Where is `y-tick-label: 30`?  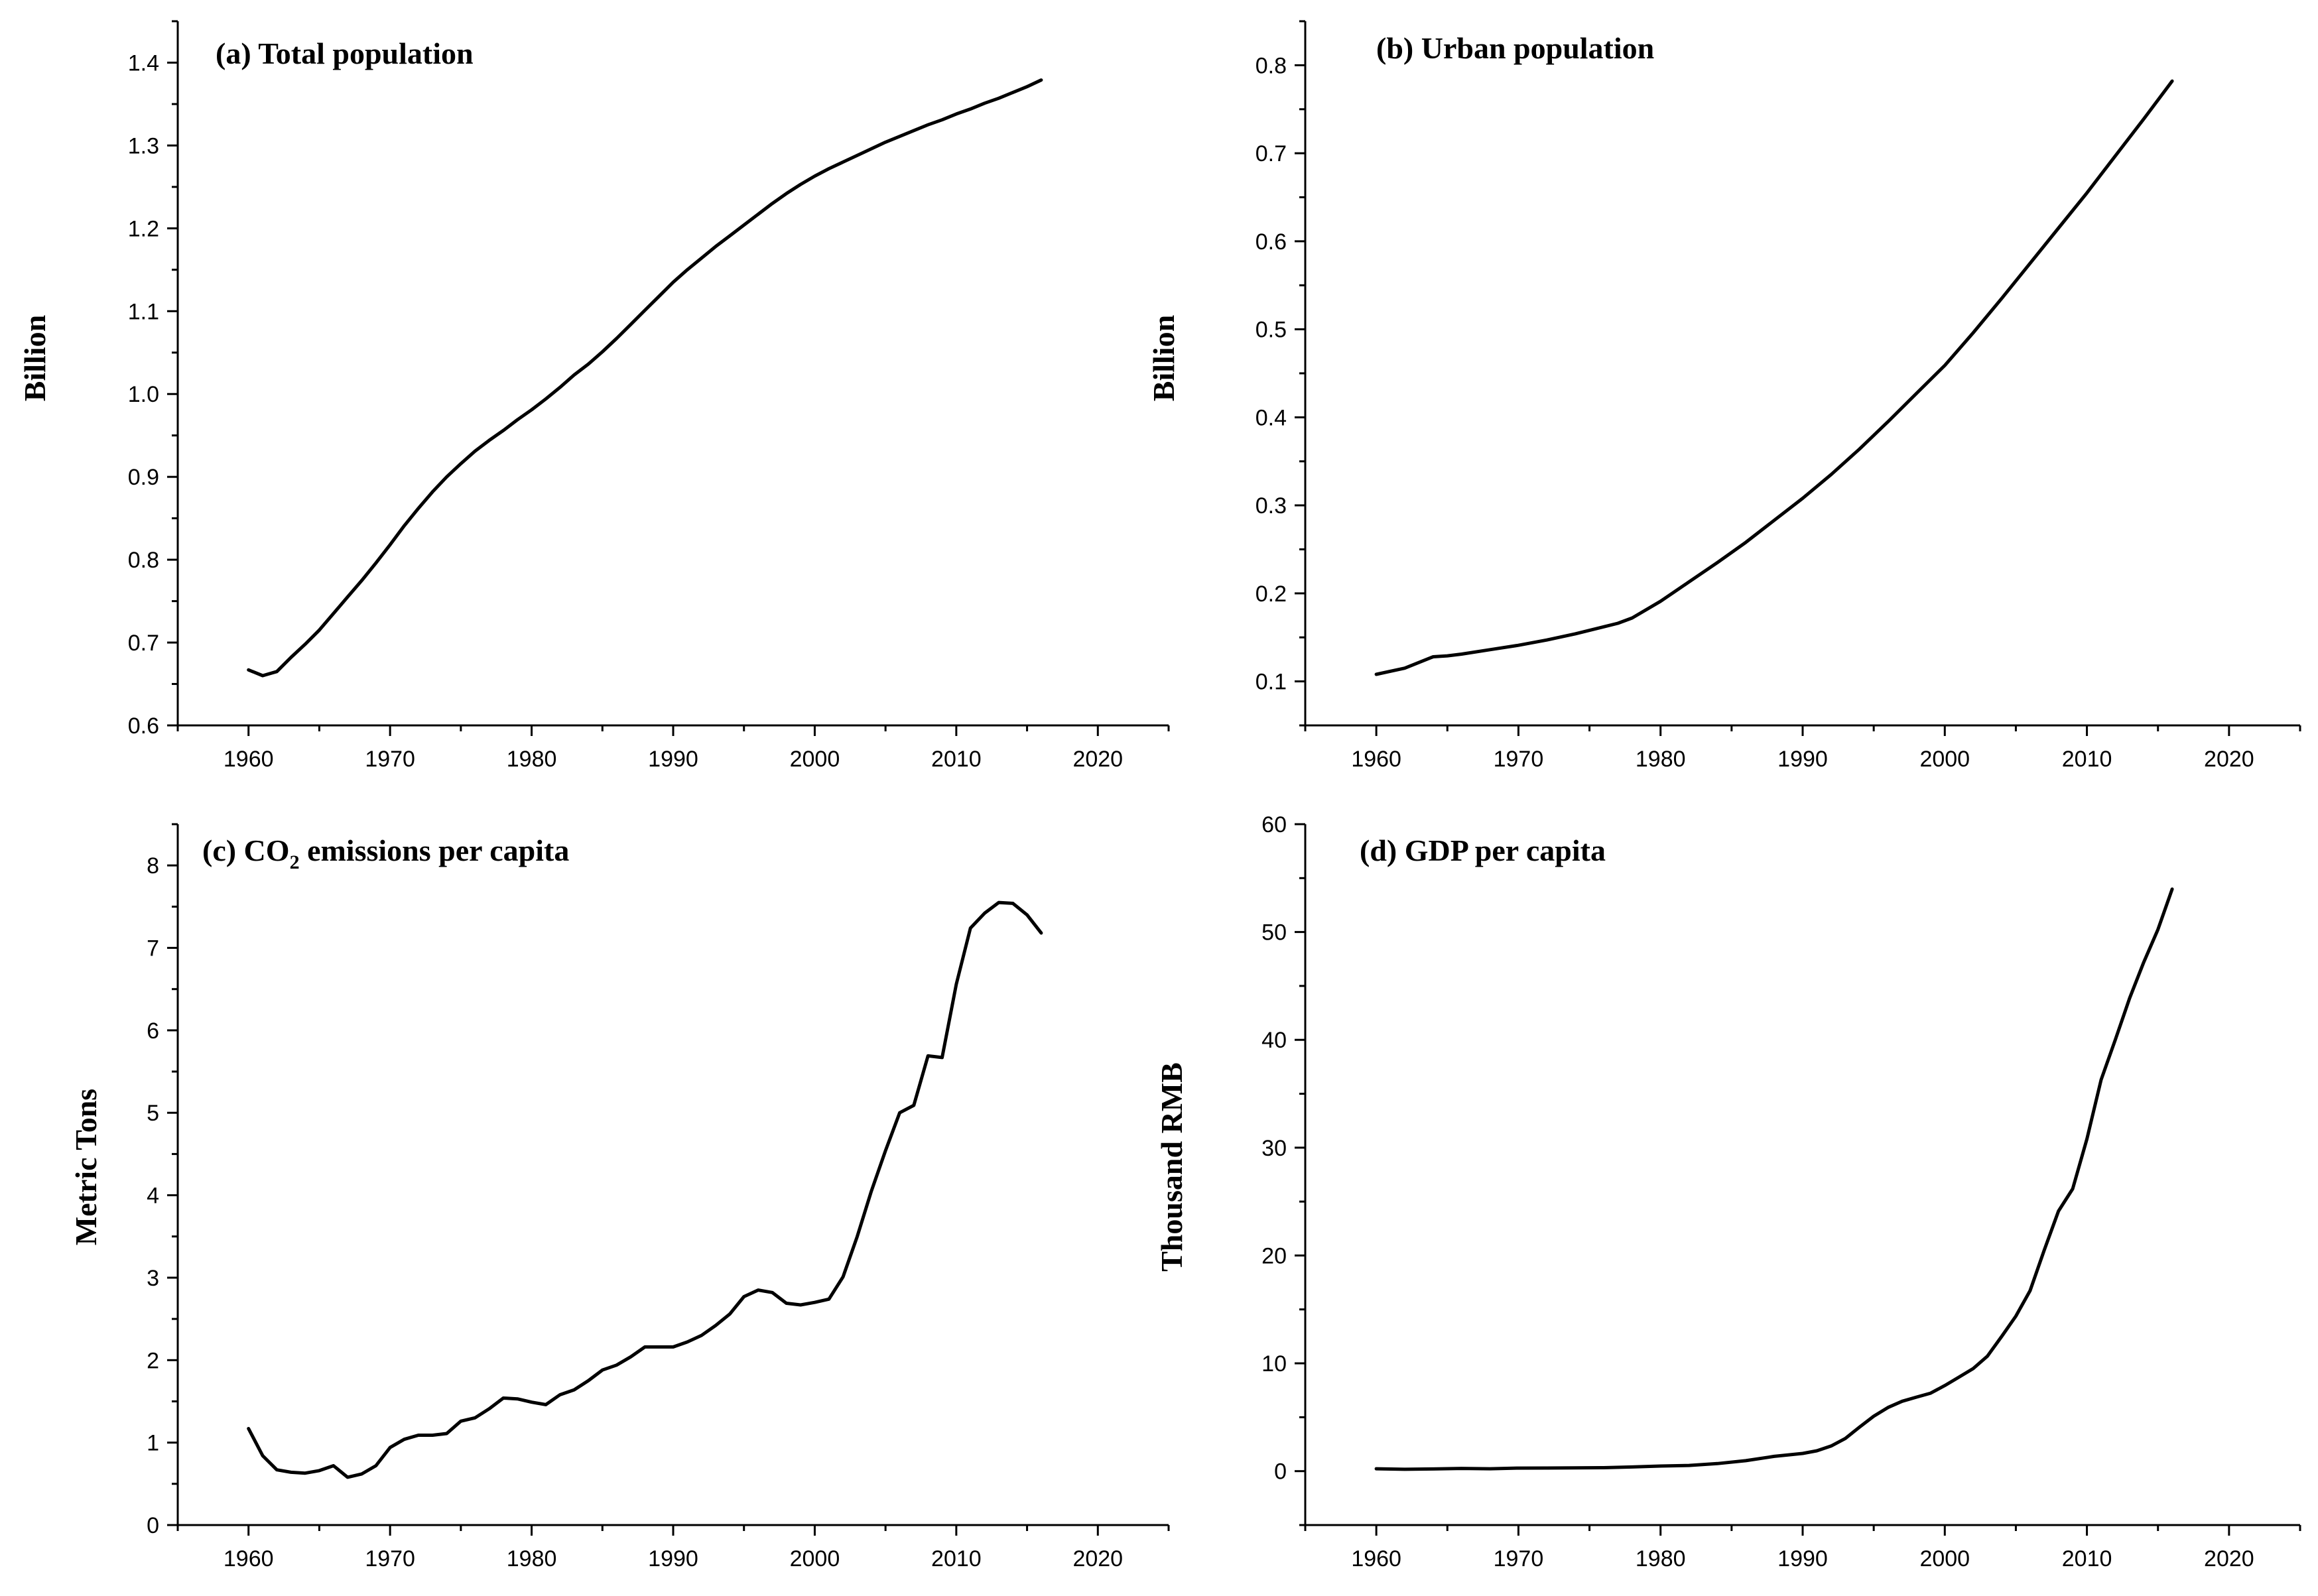 y-tick-label: 30 is located at coordinates (1274, 1148).